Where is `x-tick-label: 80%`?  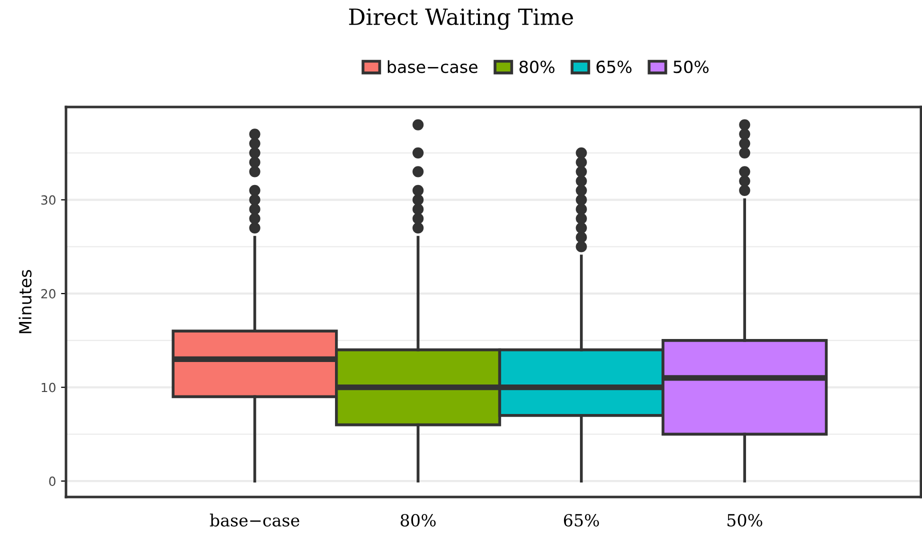
x-tick-label: 80% is located at coordinates (418, 520).